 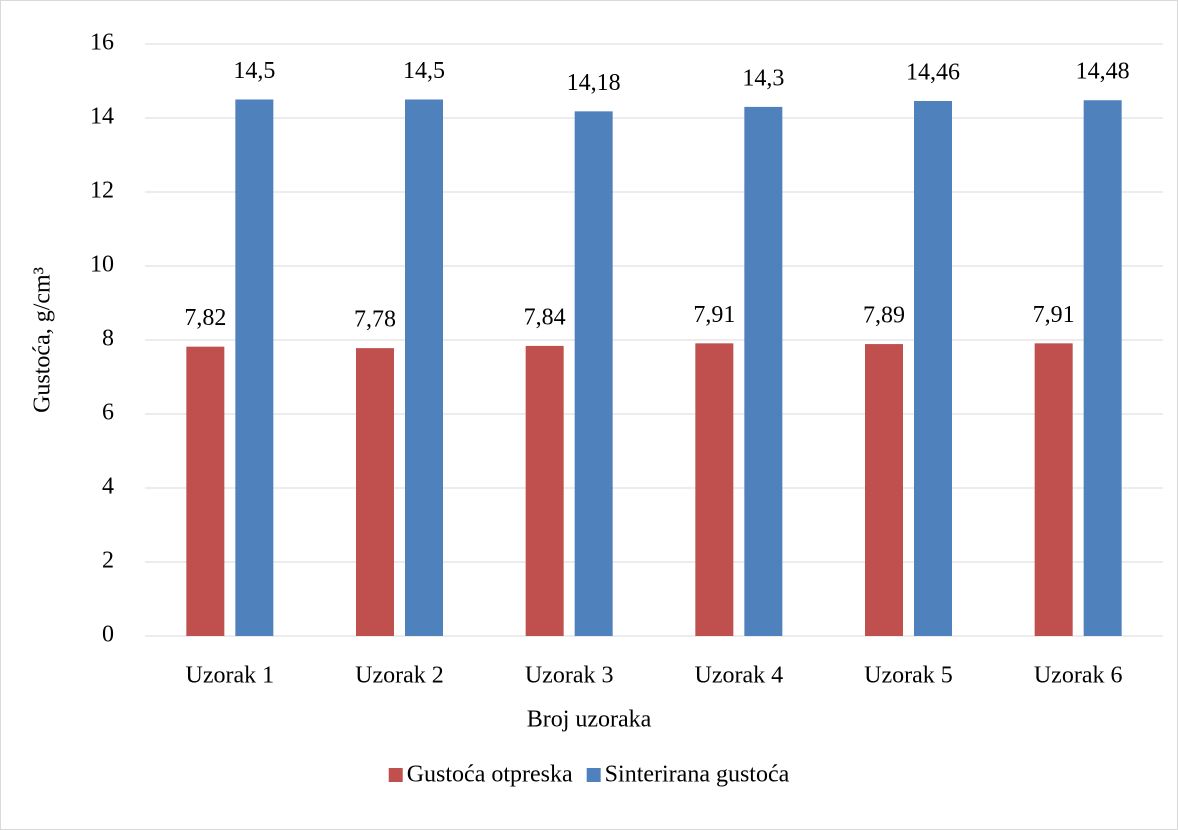 I want to click on legend: Gustoća otpreska Sinterirana gustoća, so click(x=589, y=775).